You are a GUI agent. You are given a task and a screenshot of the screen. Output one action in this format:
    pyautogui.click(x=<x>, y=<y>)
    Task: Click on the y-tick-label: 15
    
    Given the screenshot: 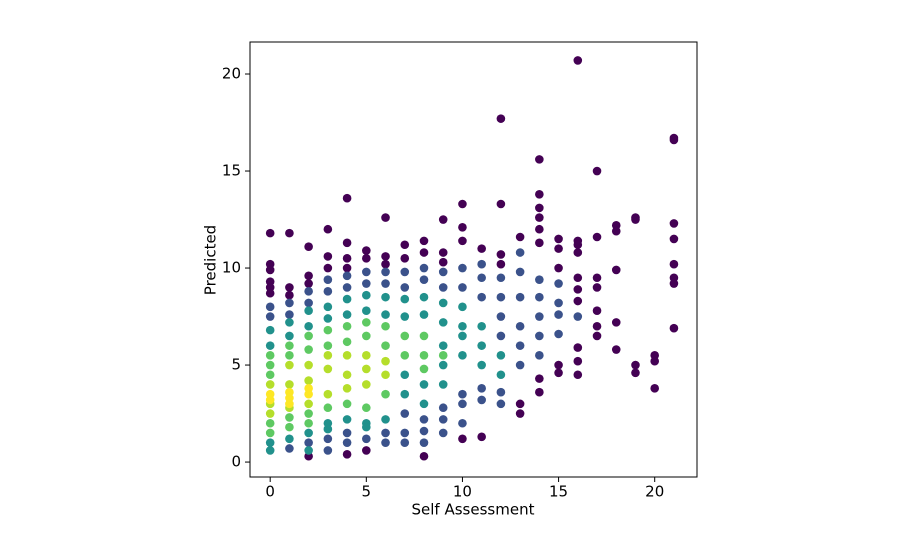 What is the action you would take?
    pyautogui.click(x=231, y=171)
    